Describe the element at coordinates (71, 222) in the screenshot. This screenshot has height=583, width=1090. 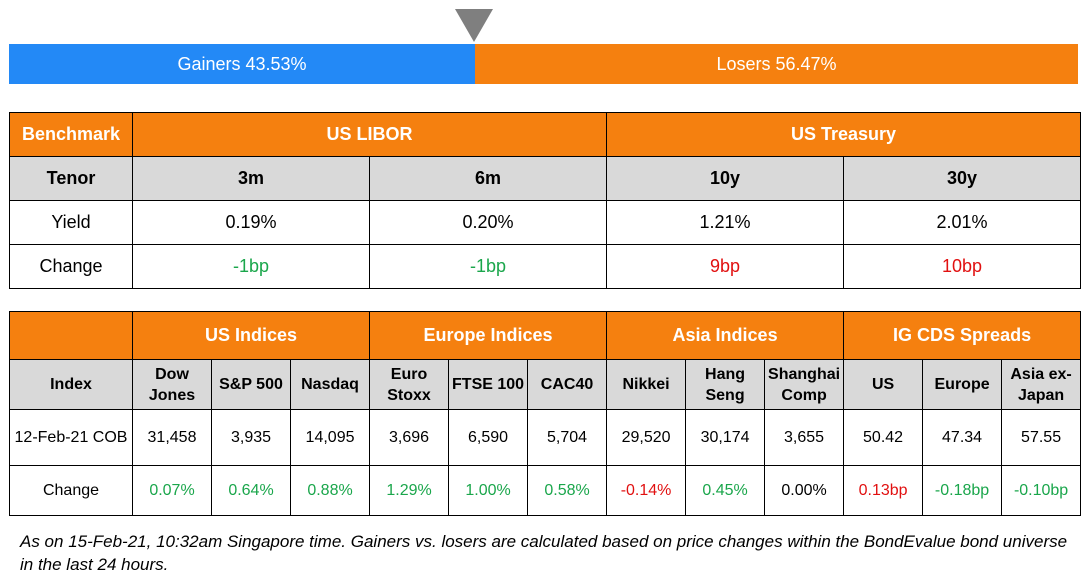
I see `yield-label: Yield` at that location.